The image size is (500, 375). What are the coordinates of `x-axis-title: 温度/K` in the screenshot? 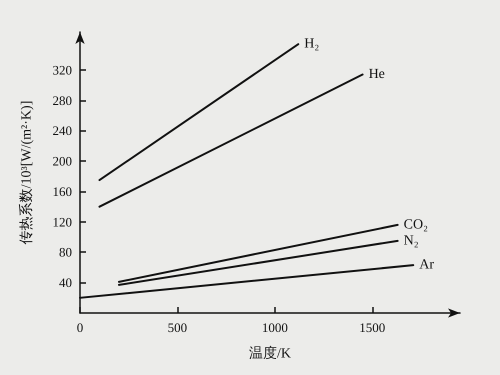 It's located at (270, 354).